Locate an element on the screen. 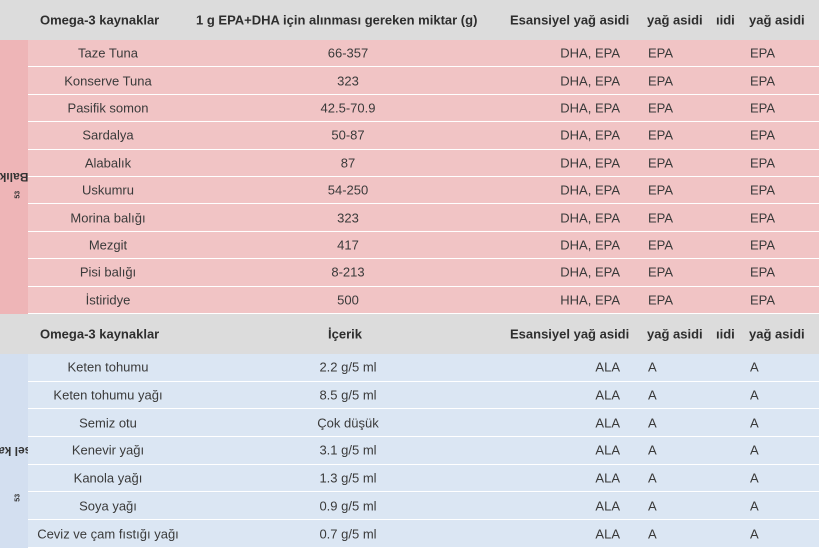  amount-value: 3.1 g/5 ml is located at coordinates (348, 450).